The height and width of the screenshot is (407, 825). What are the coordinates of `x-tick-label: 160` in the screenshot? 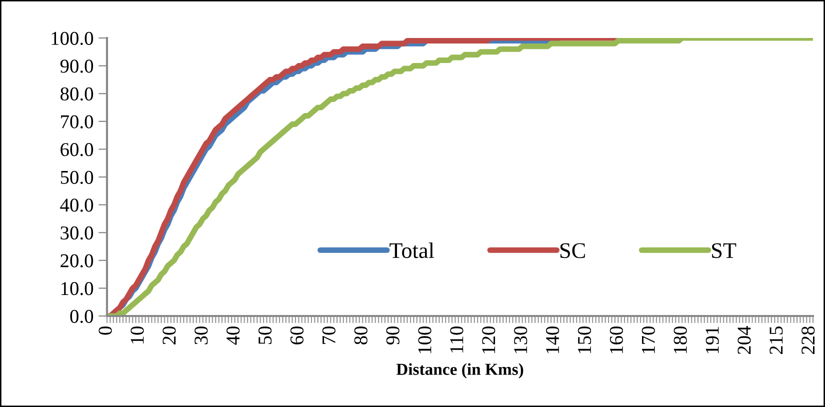 It's located at (616, 340).